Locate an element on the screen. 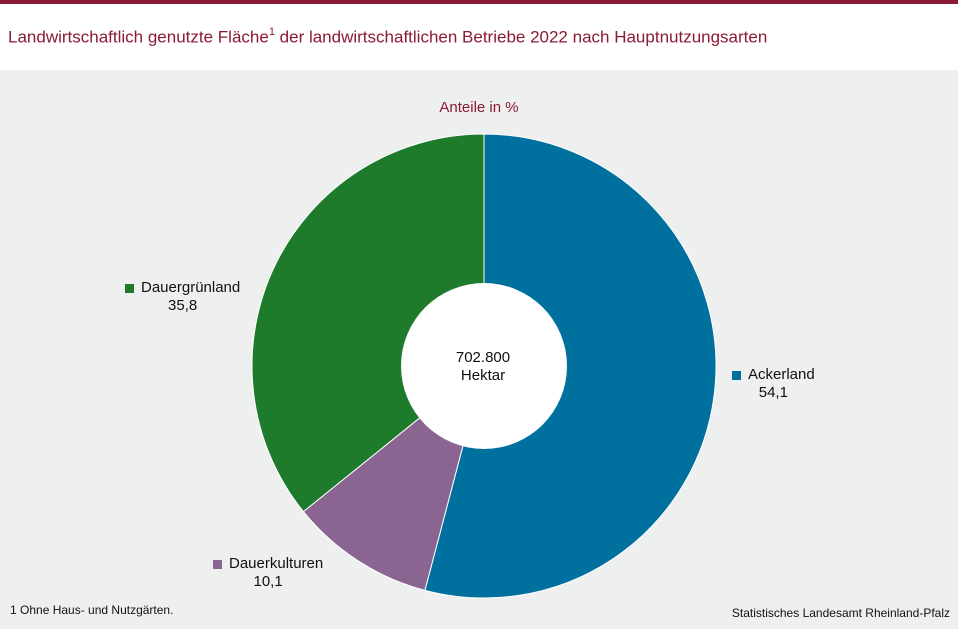 The width and height of the screenshot is (958, 629). donut-center-label: 702.800 Hektar is located at coordinates (483, 367).